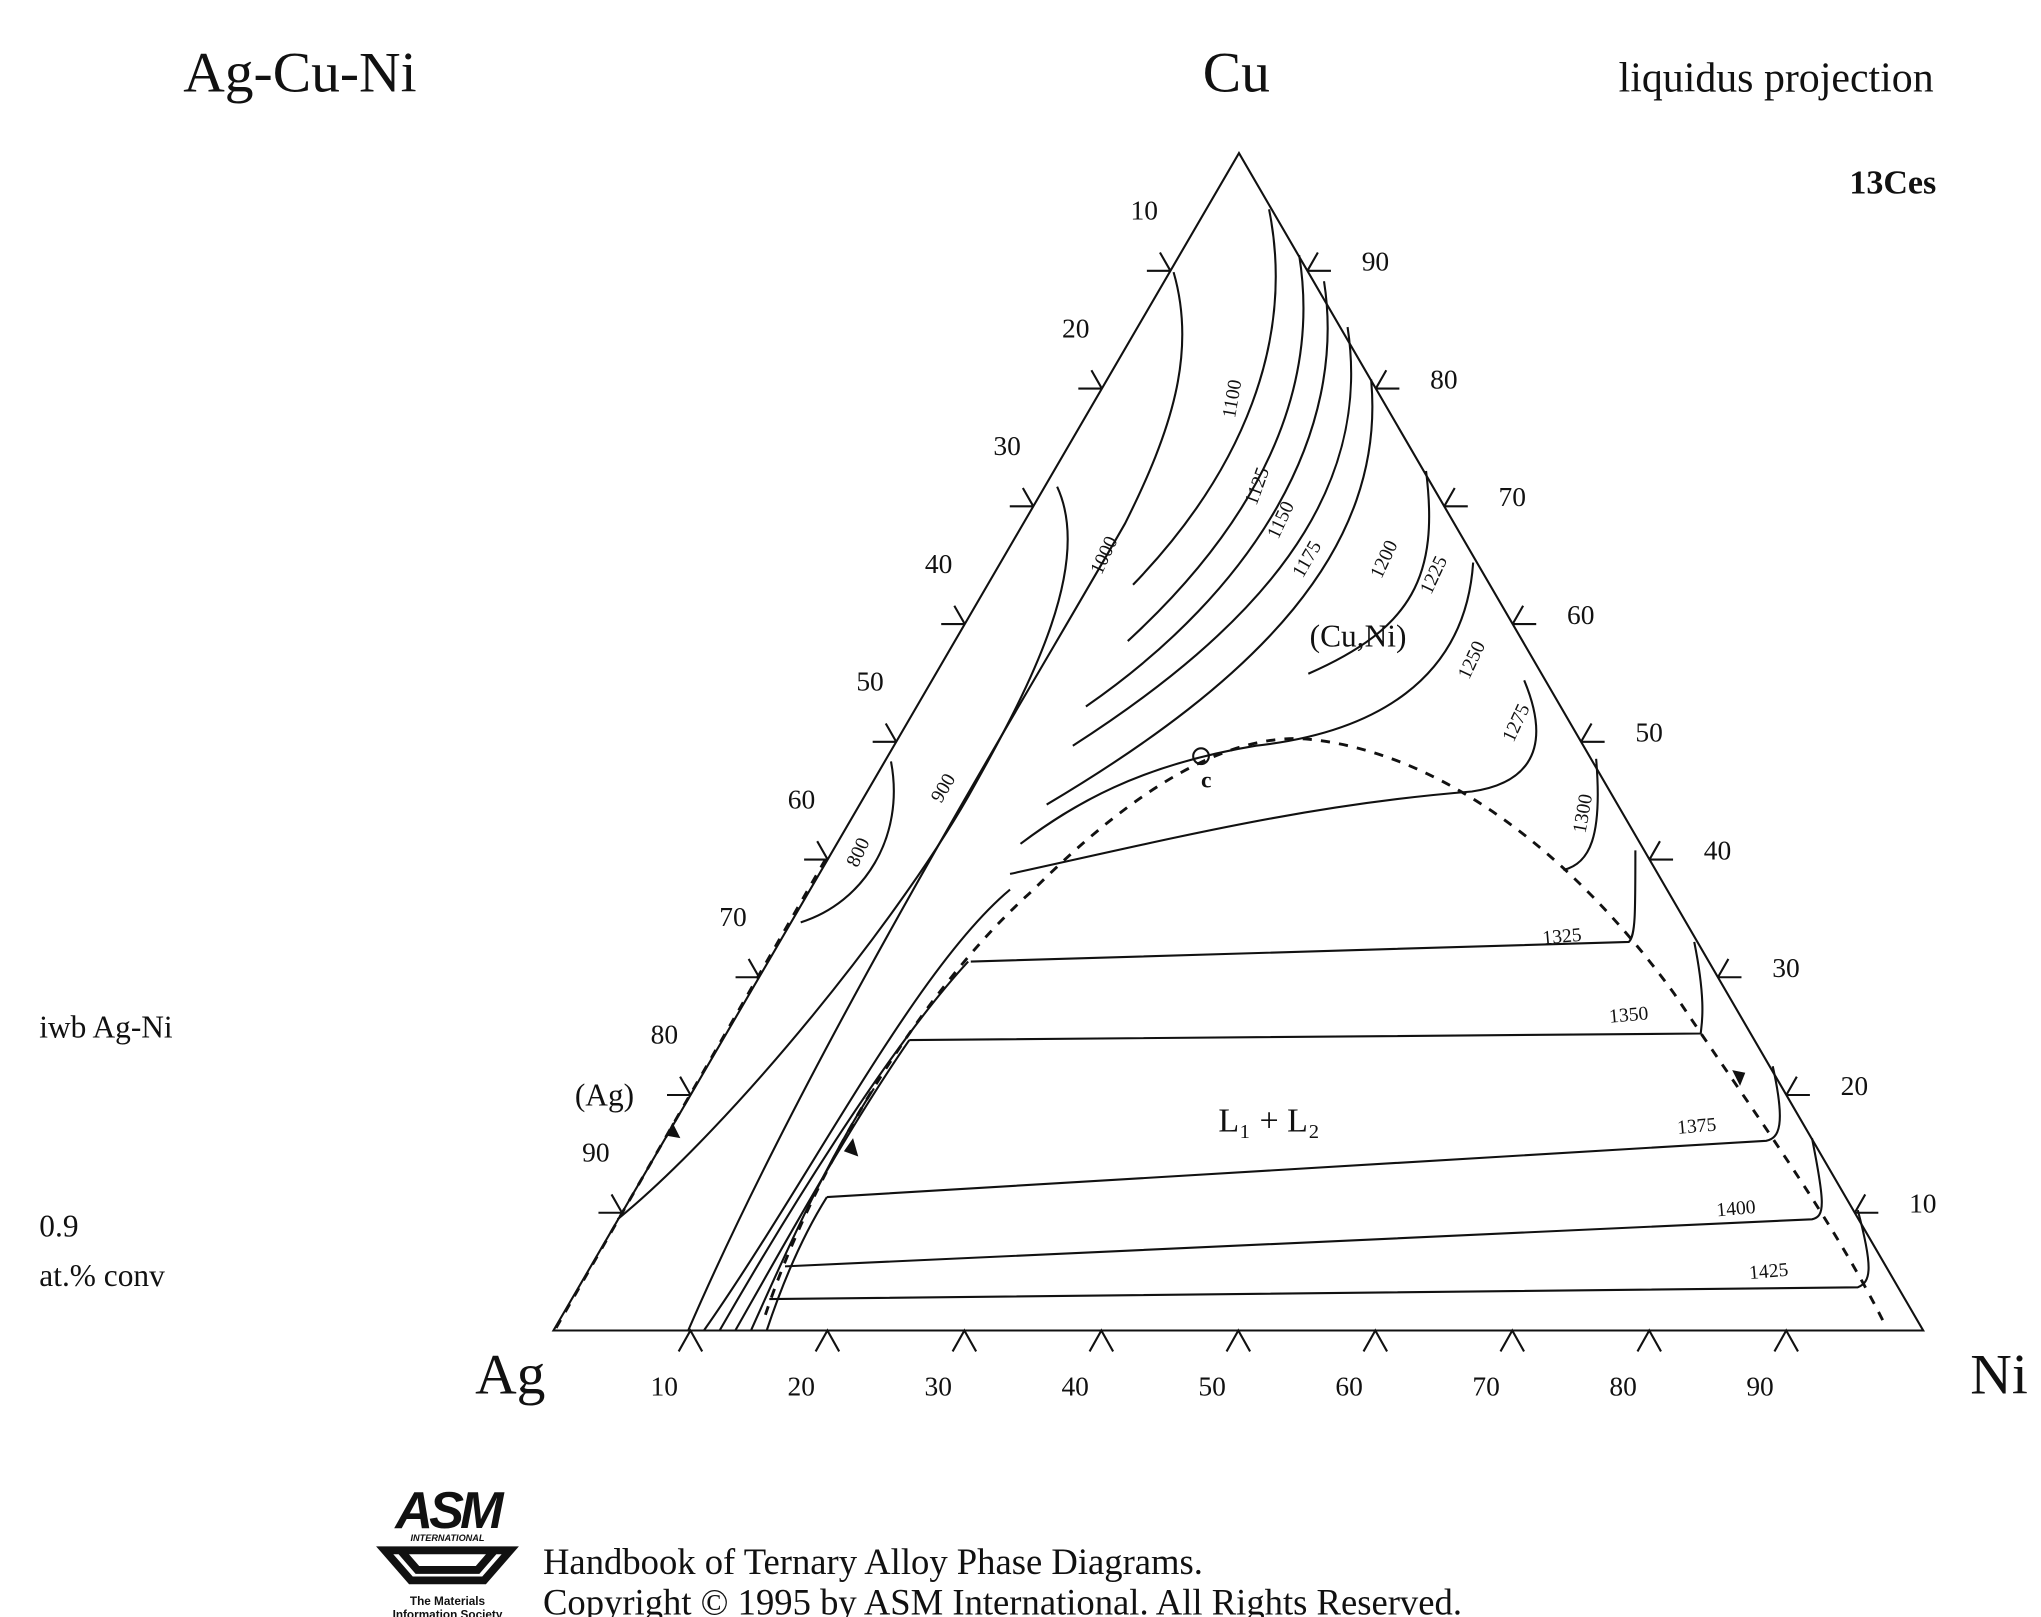  I want to click on isotherm-label: 1100, so click(1232, 399).